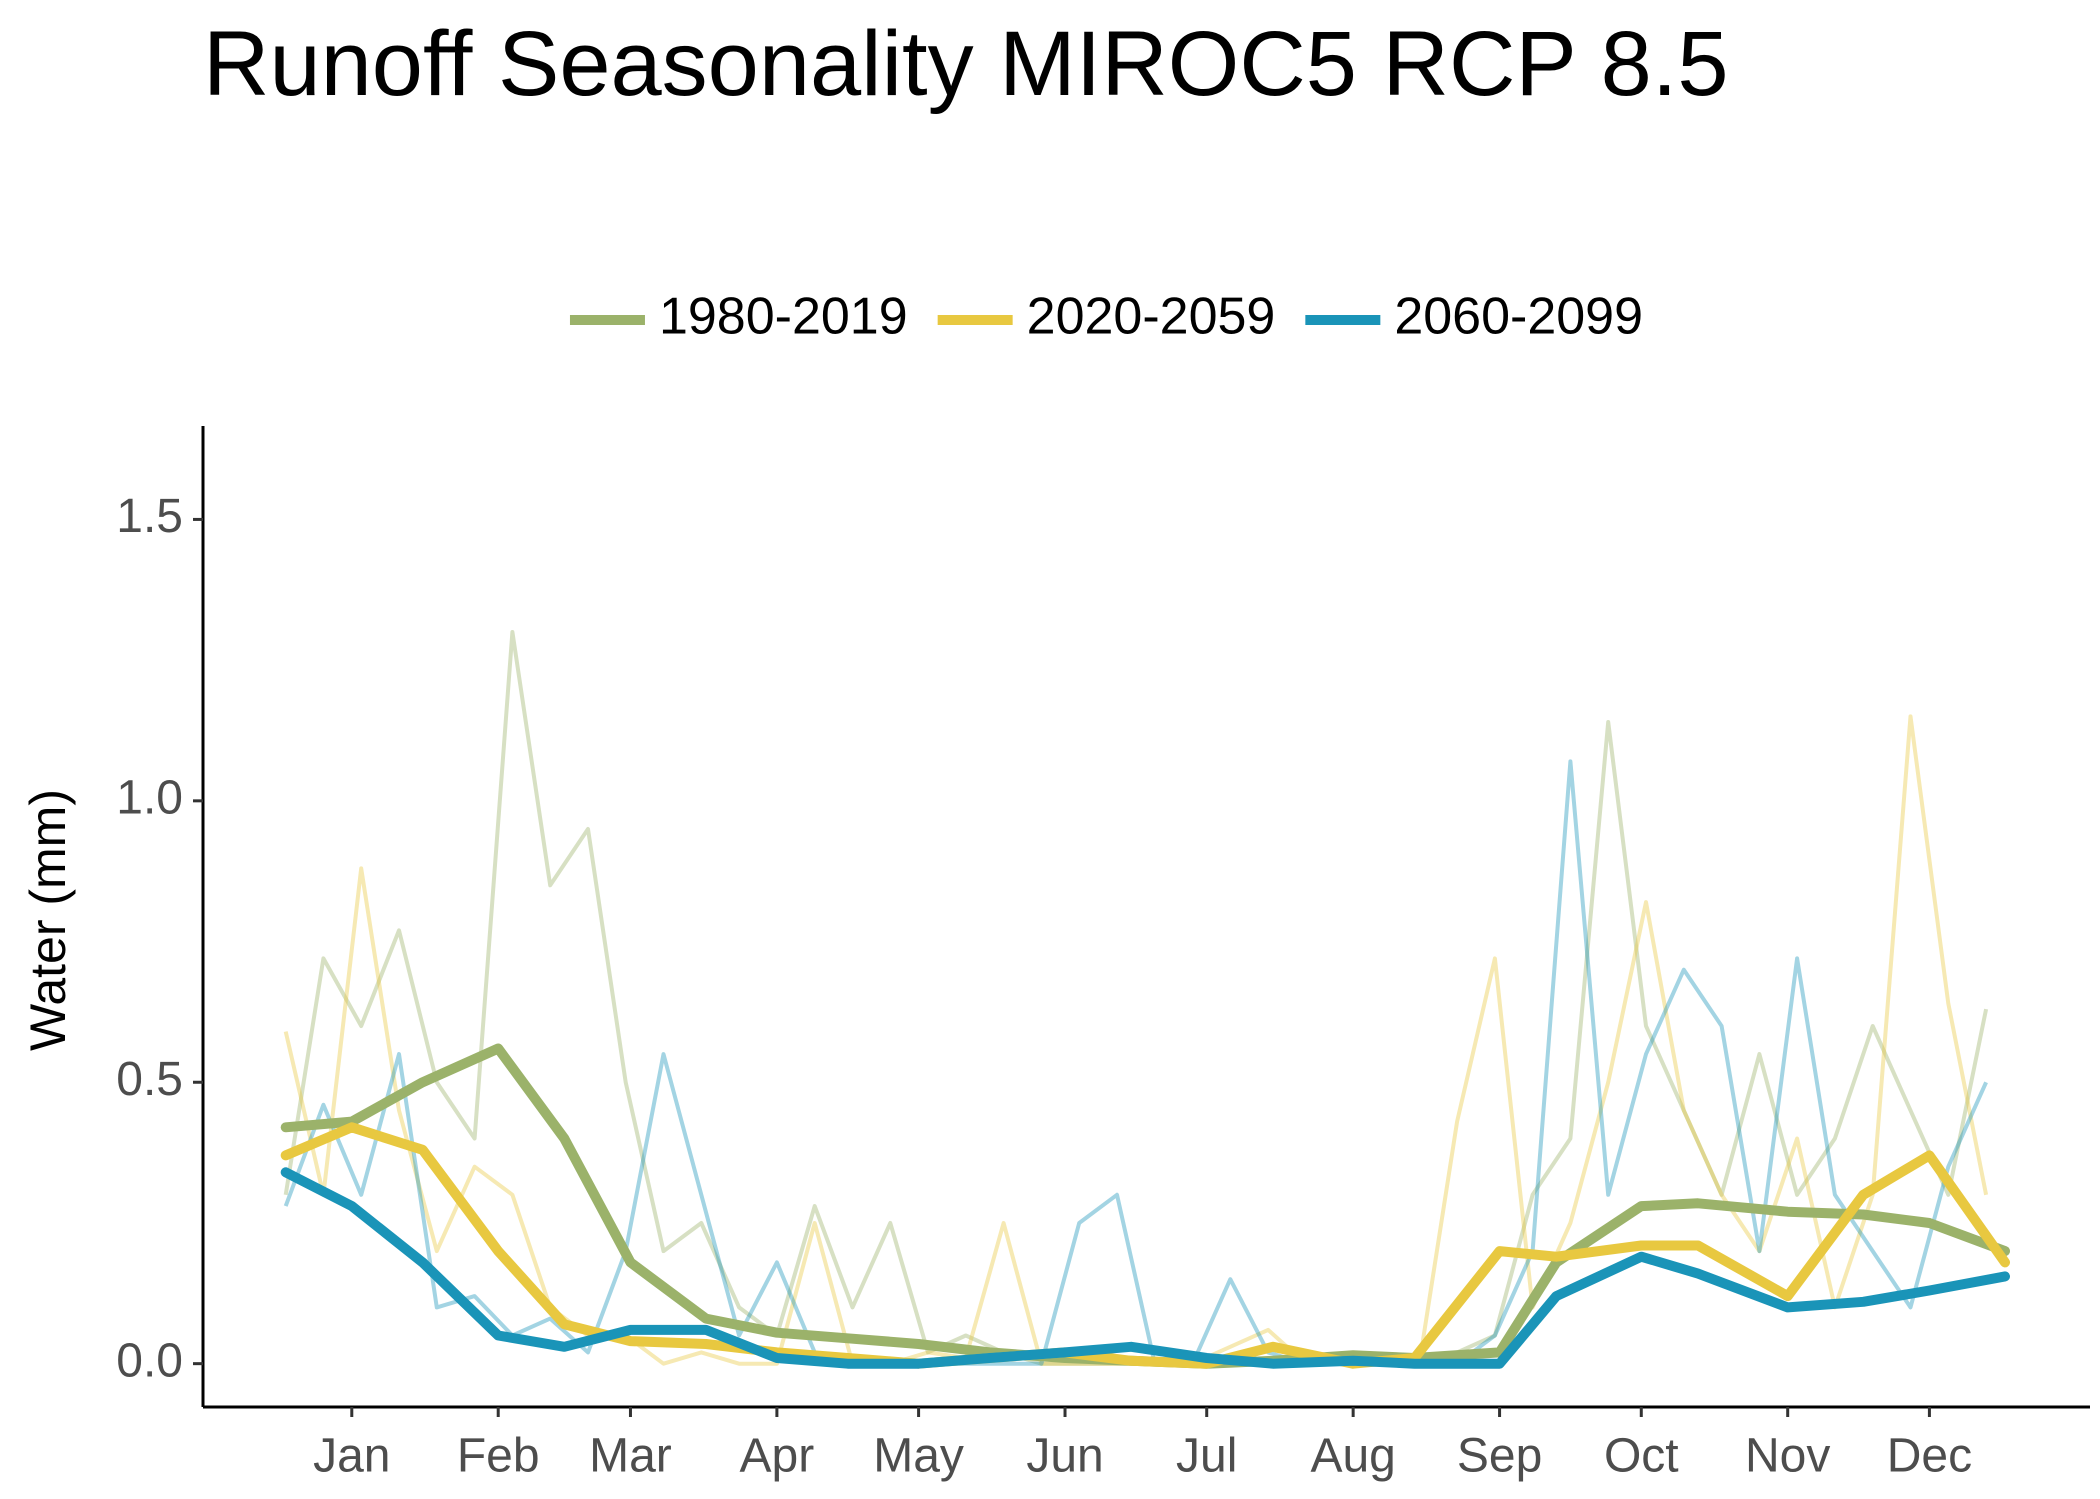  What do you see at coordinates (1206, 1456) in the screenshot?
I see `x-tick-label: Jul` at bounding box center [1206, 1456].